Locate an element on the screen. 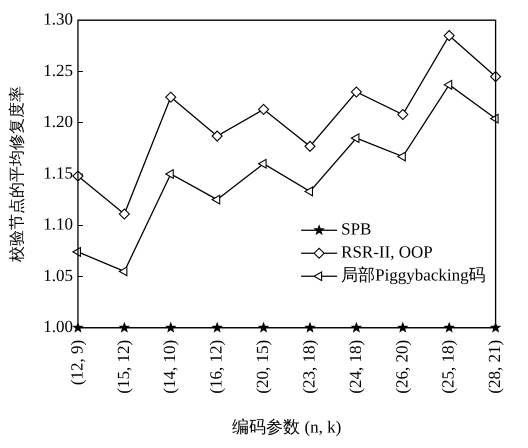 This screenshot has height=448, width=528. legend-label: RSR-II, OOP is located at coordinates (387, 252).